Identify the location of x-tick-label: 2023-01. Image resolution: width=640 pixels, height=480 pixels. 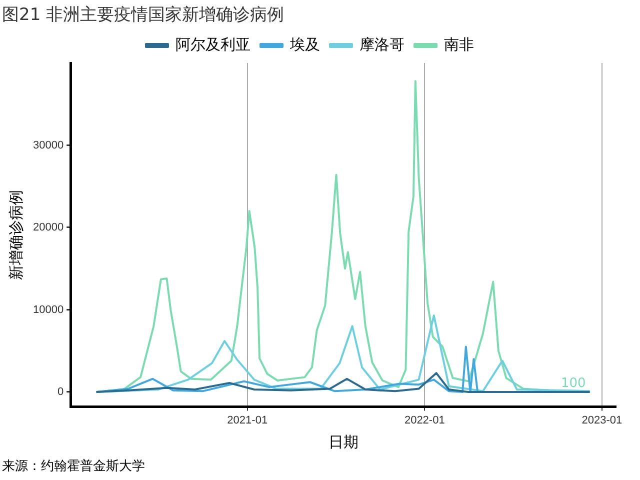
(602, 420).